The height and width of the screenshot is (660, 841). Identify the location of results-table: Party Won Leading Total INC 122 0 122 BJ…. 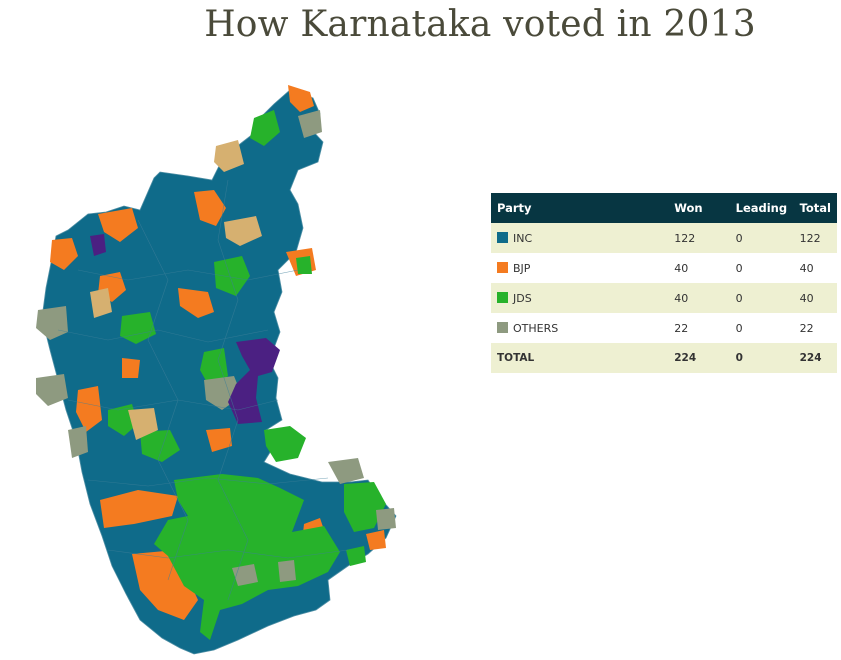
(664, 283).